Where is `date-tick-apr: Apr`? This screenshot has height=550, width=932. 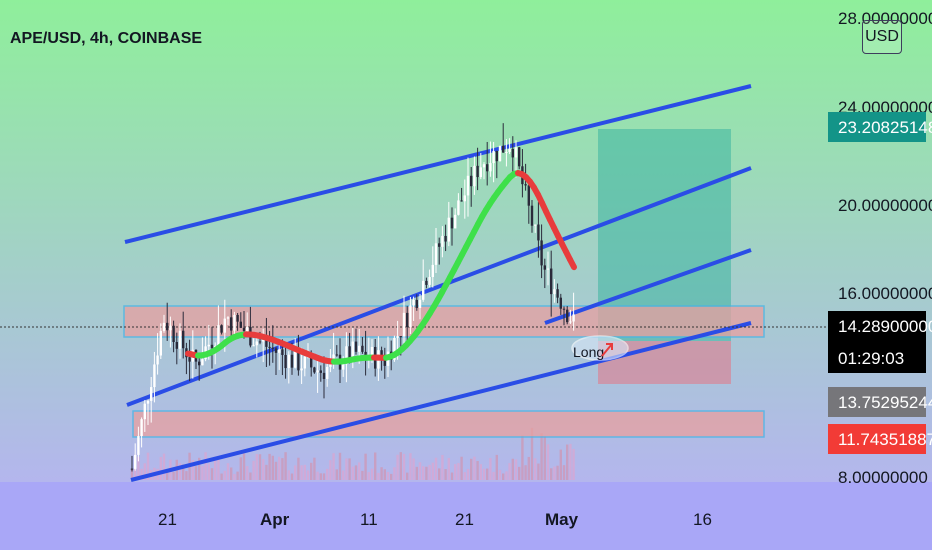 date-tick-apr: Apr is located at coordinates (275, 519).